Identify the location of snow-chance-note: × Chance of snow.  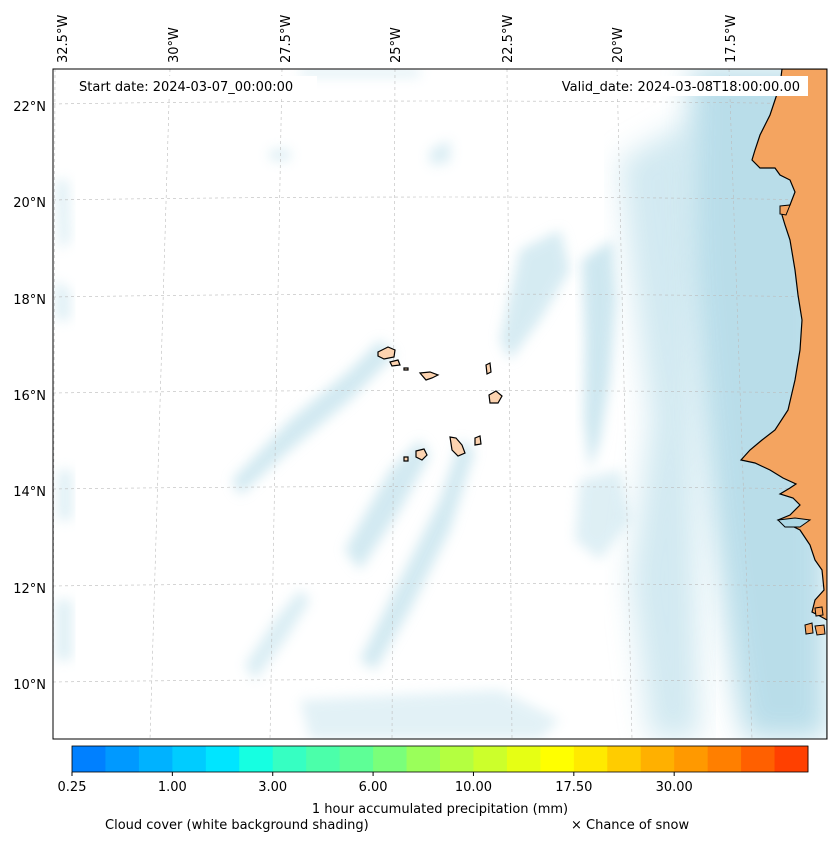
(630, 825).